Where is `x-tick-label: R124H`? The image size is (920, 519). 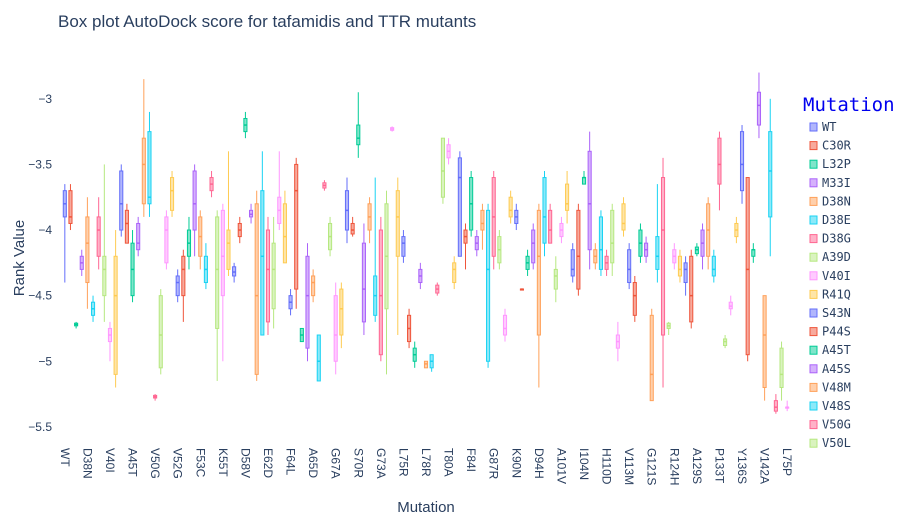
x-tick-label: R124H is located at coordinates (674, 466).